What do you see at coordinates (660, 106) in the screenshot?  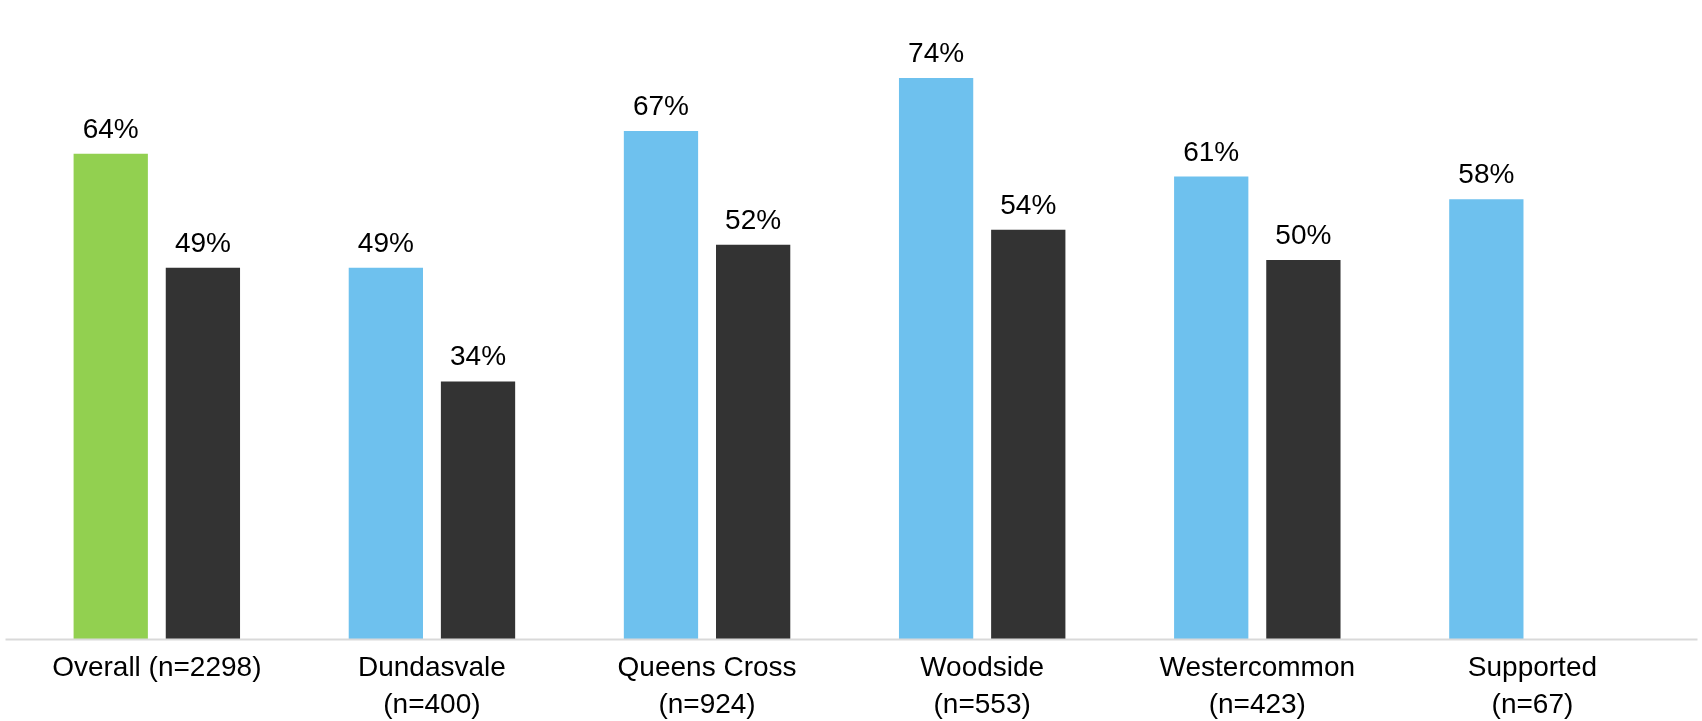 I see `data-label: 67%` at bounding box center [660, 106].